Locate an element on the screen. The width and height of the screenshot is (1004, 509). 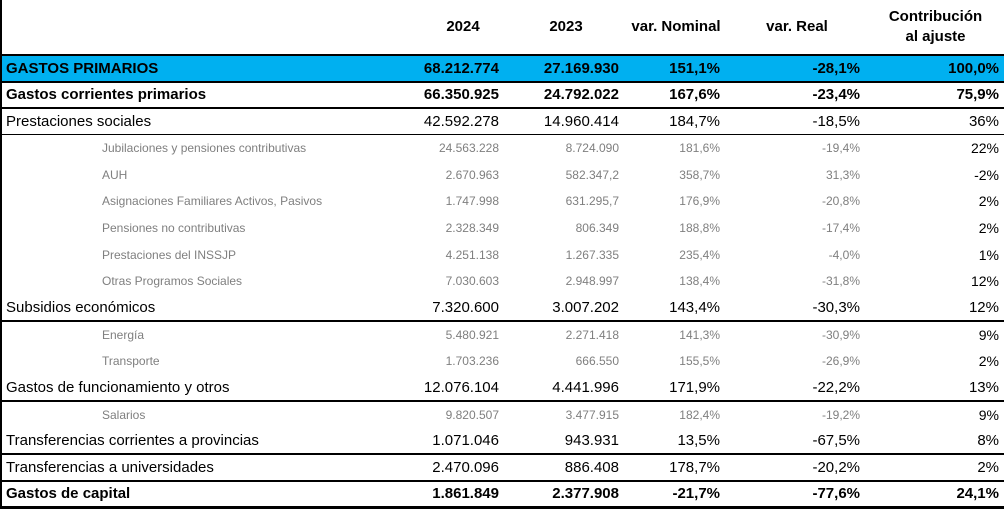
value-var-real: -23,4% is located at coordinates (797, 95).